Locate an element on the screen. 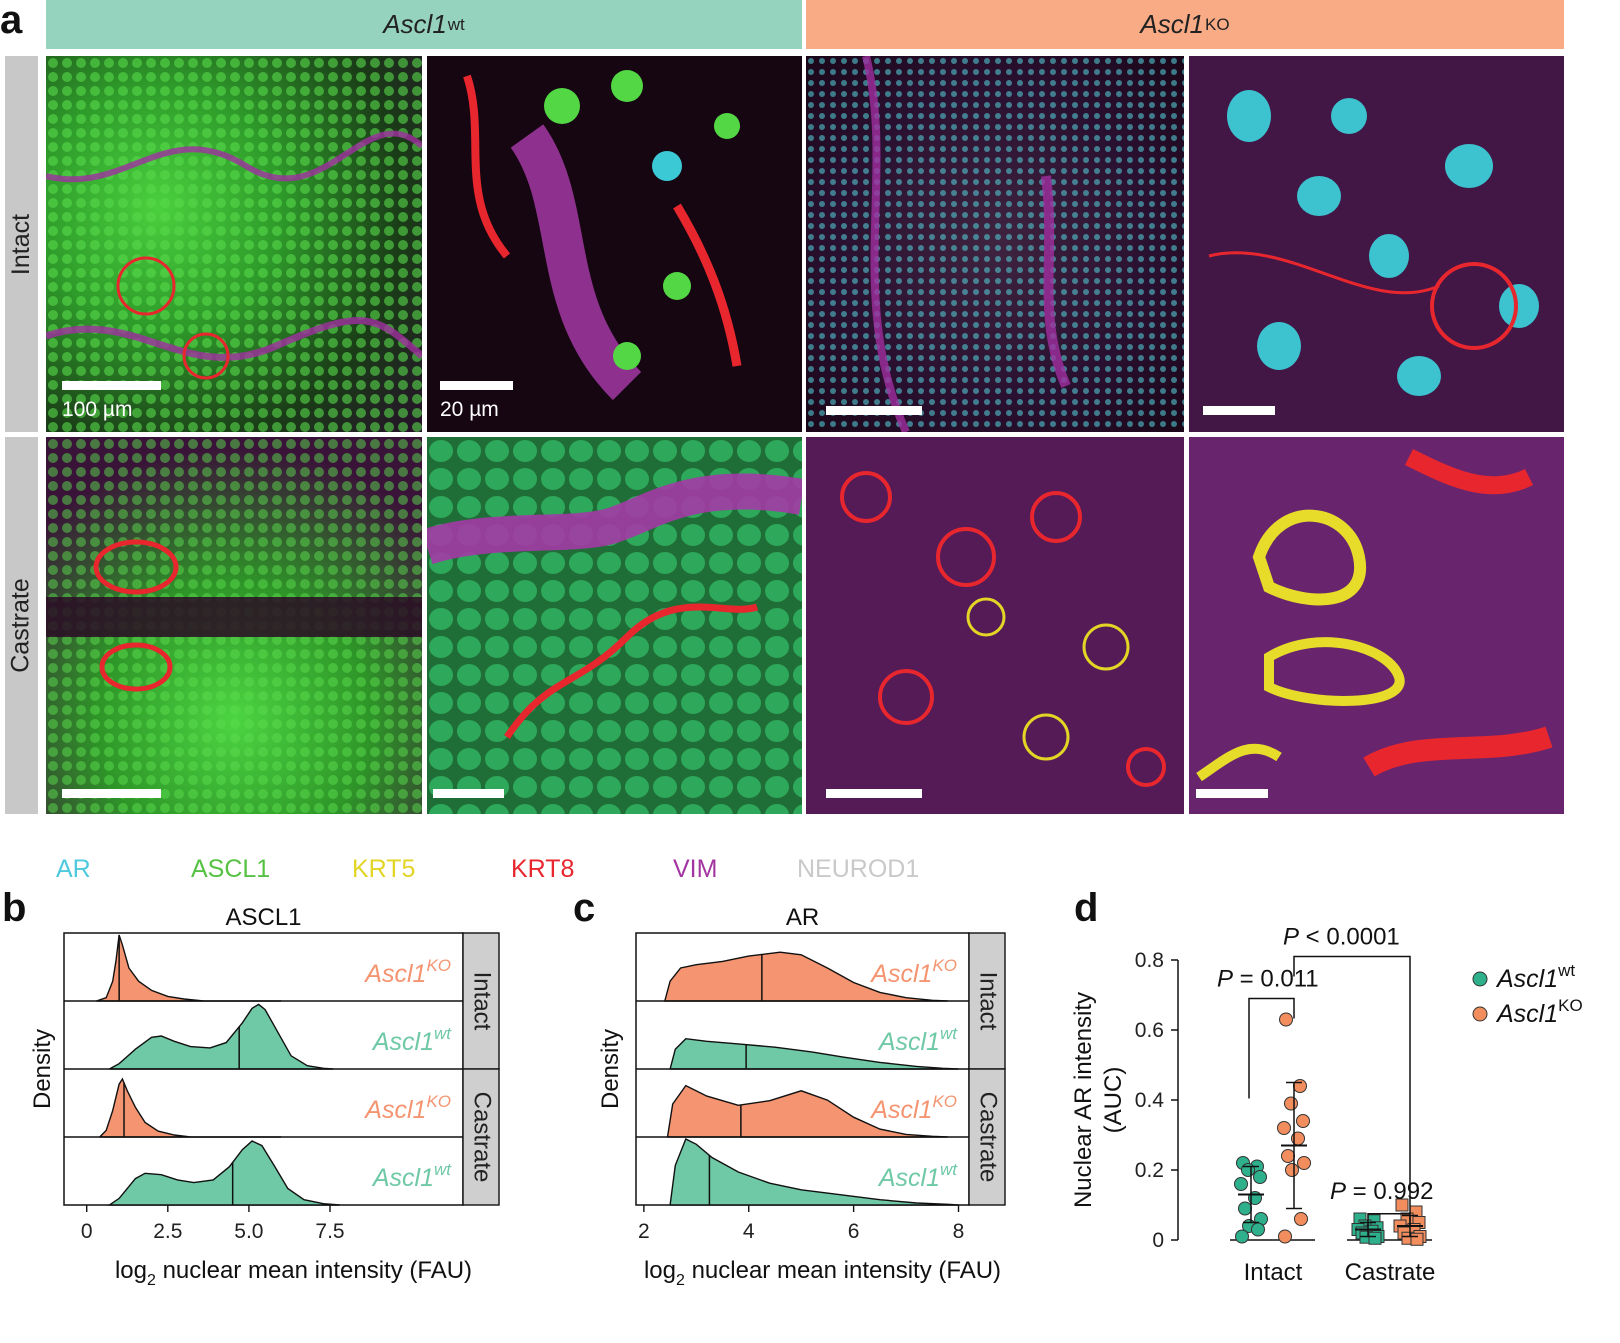 This screenshot has height=1343, width=1620. chart-title: ASCL1 is located at coordinates (263, 917).